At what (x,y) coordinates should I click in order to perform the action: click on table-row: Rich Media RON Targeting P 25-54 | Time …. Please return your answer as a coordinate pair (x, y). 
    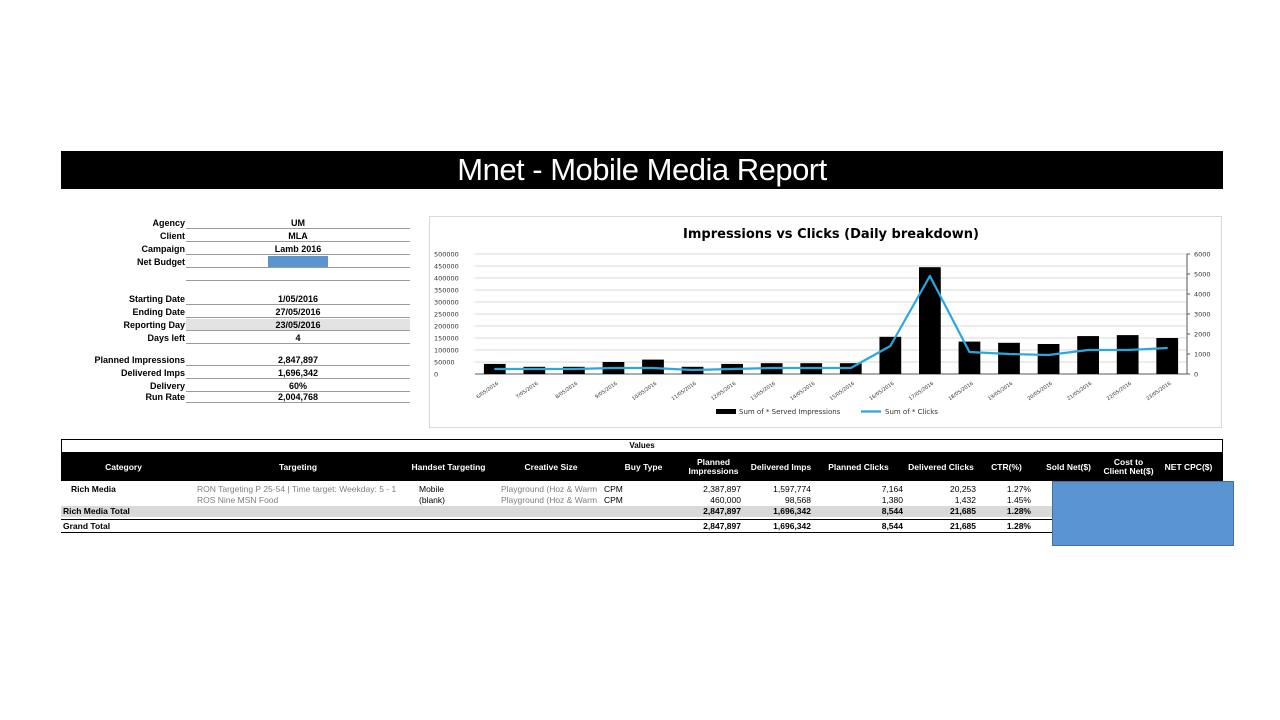
    Looking at the image, I should click on (642, 489).